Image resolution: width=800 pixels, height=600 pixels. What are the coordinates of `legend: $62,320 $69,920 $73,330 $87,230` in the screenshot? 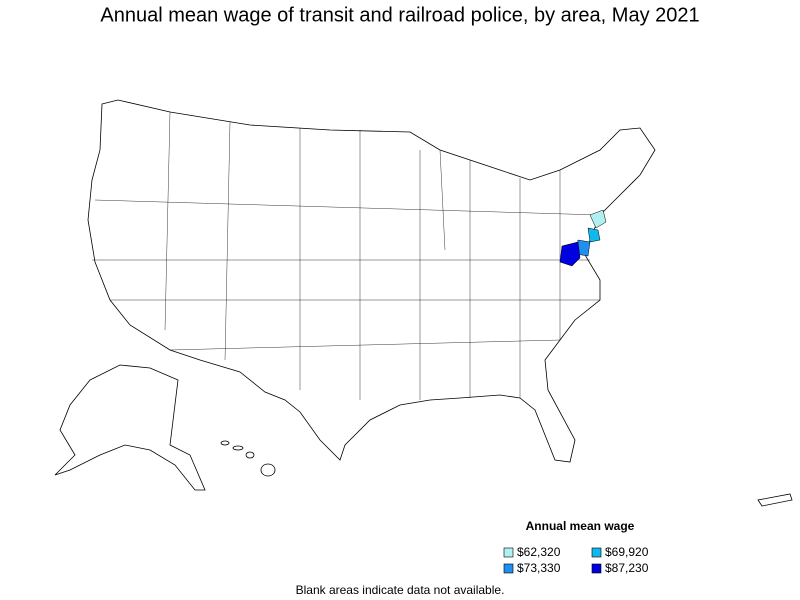 It's located at (576, 560).